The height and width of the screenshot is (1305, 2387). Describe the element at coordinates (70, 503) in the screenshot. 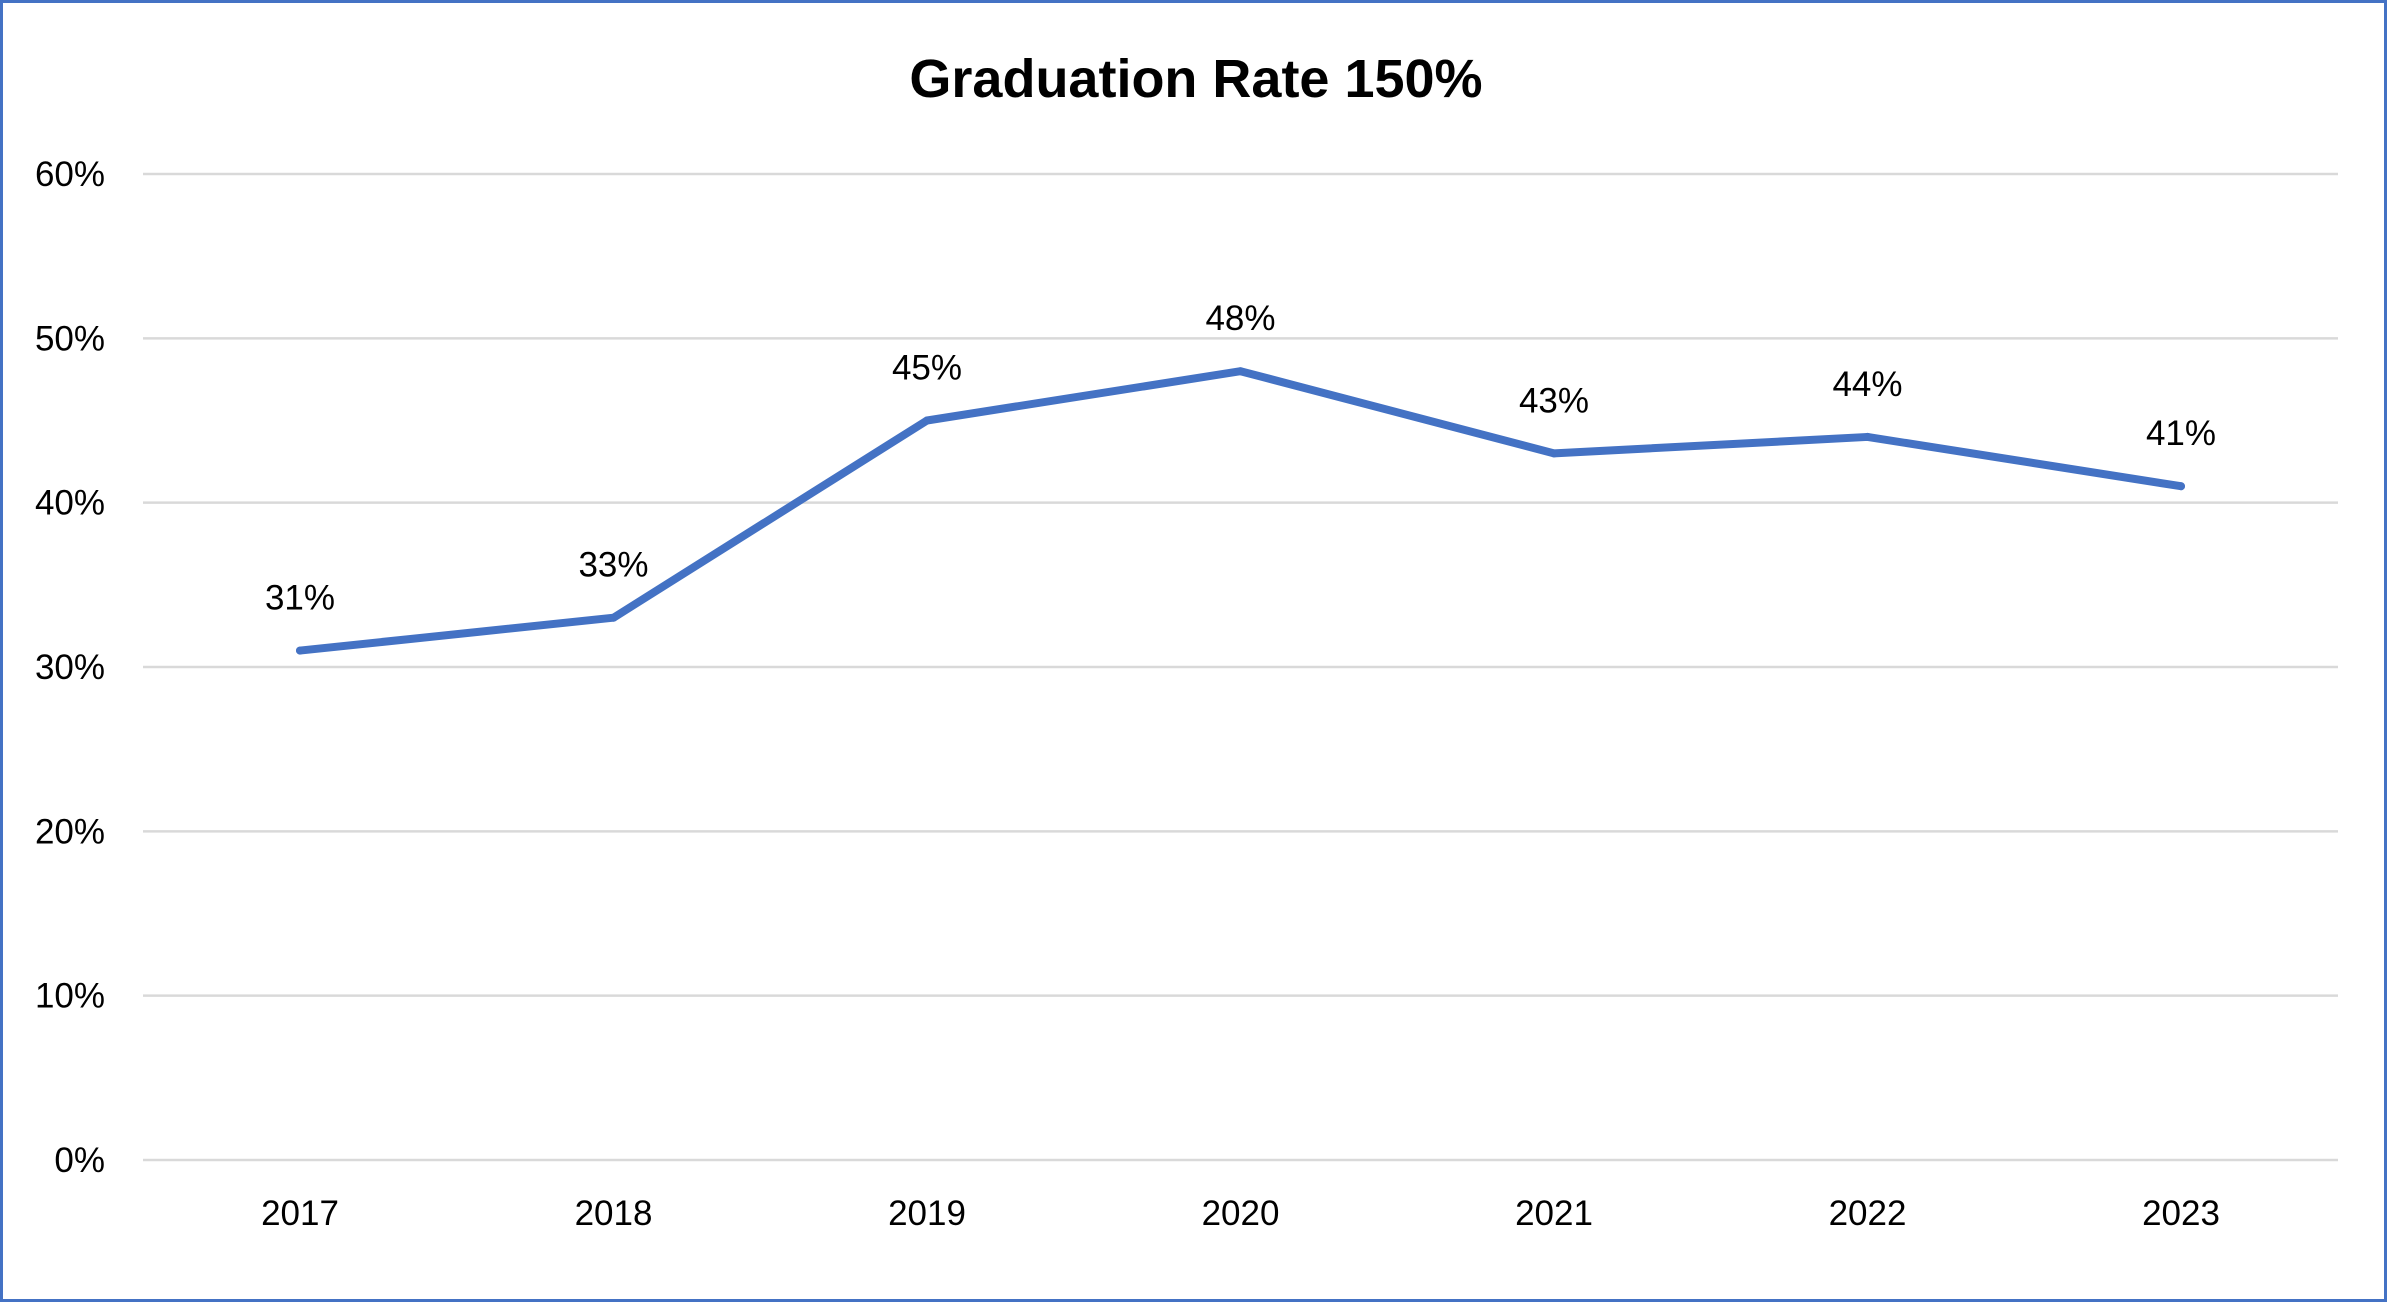

I see `y-tick-label: 40%` at that location.